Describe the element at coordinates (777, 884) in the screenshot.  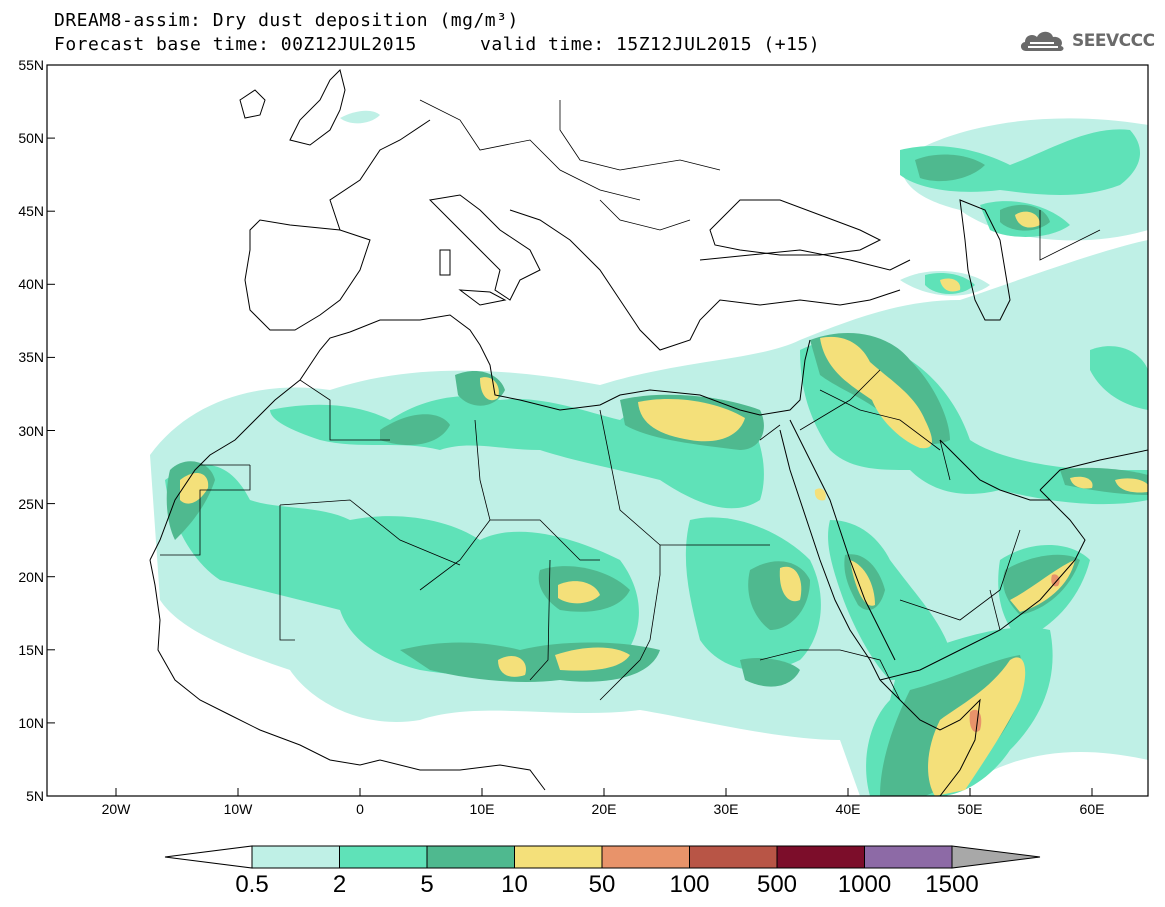
I see `colorbar-label: 500` at that location.